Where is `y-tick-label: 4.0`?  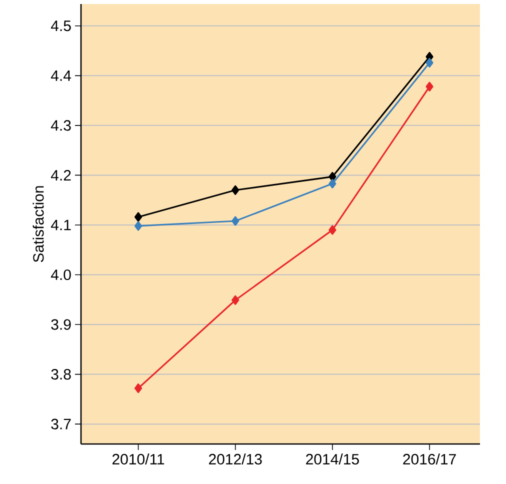 y-tick-label: 4.0 is located at coordinates (60, 274).